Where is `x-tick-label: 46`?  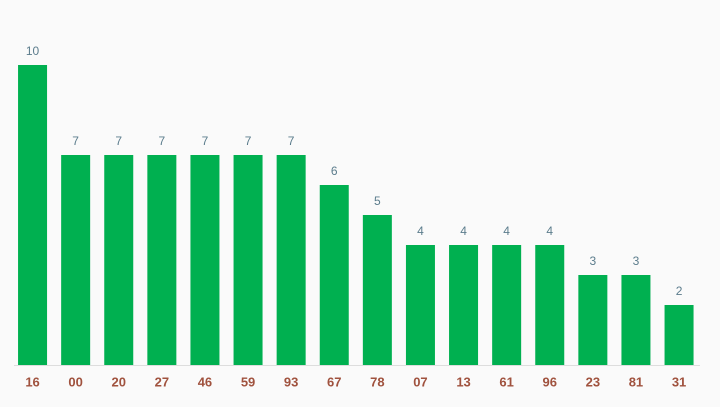 x-tick-label: 46 is located at coordinates (205, 381).